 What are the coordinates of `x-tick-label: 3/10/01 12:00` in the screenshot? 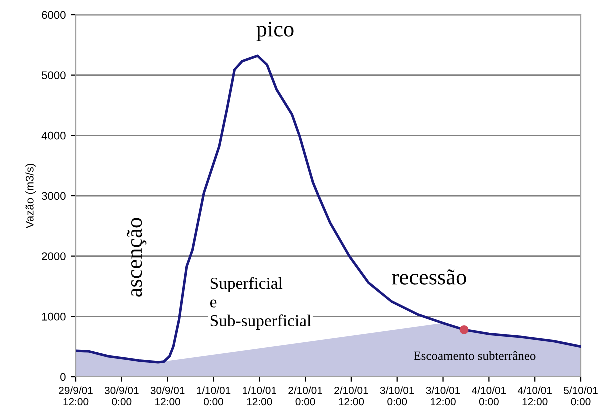 It's located at (443, 396).